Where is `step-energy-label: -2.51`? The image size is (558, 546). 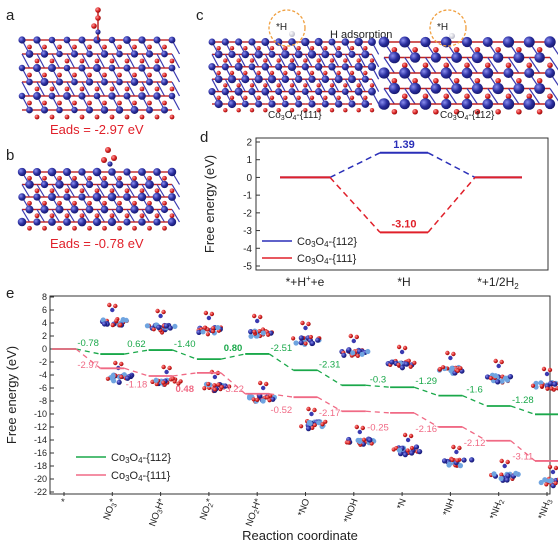
step-energy-label: -2.51 is located at coordinates (282, 348).